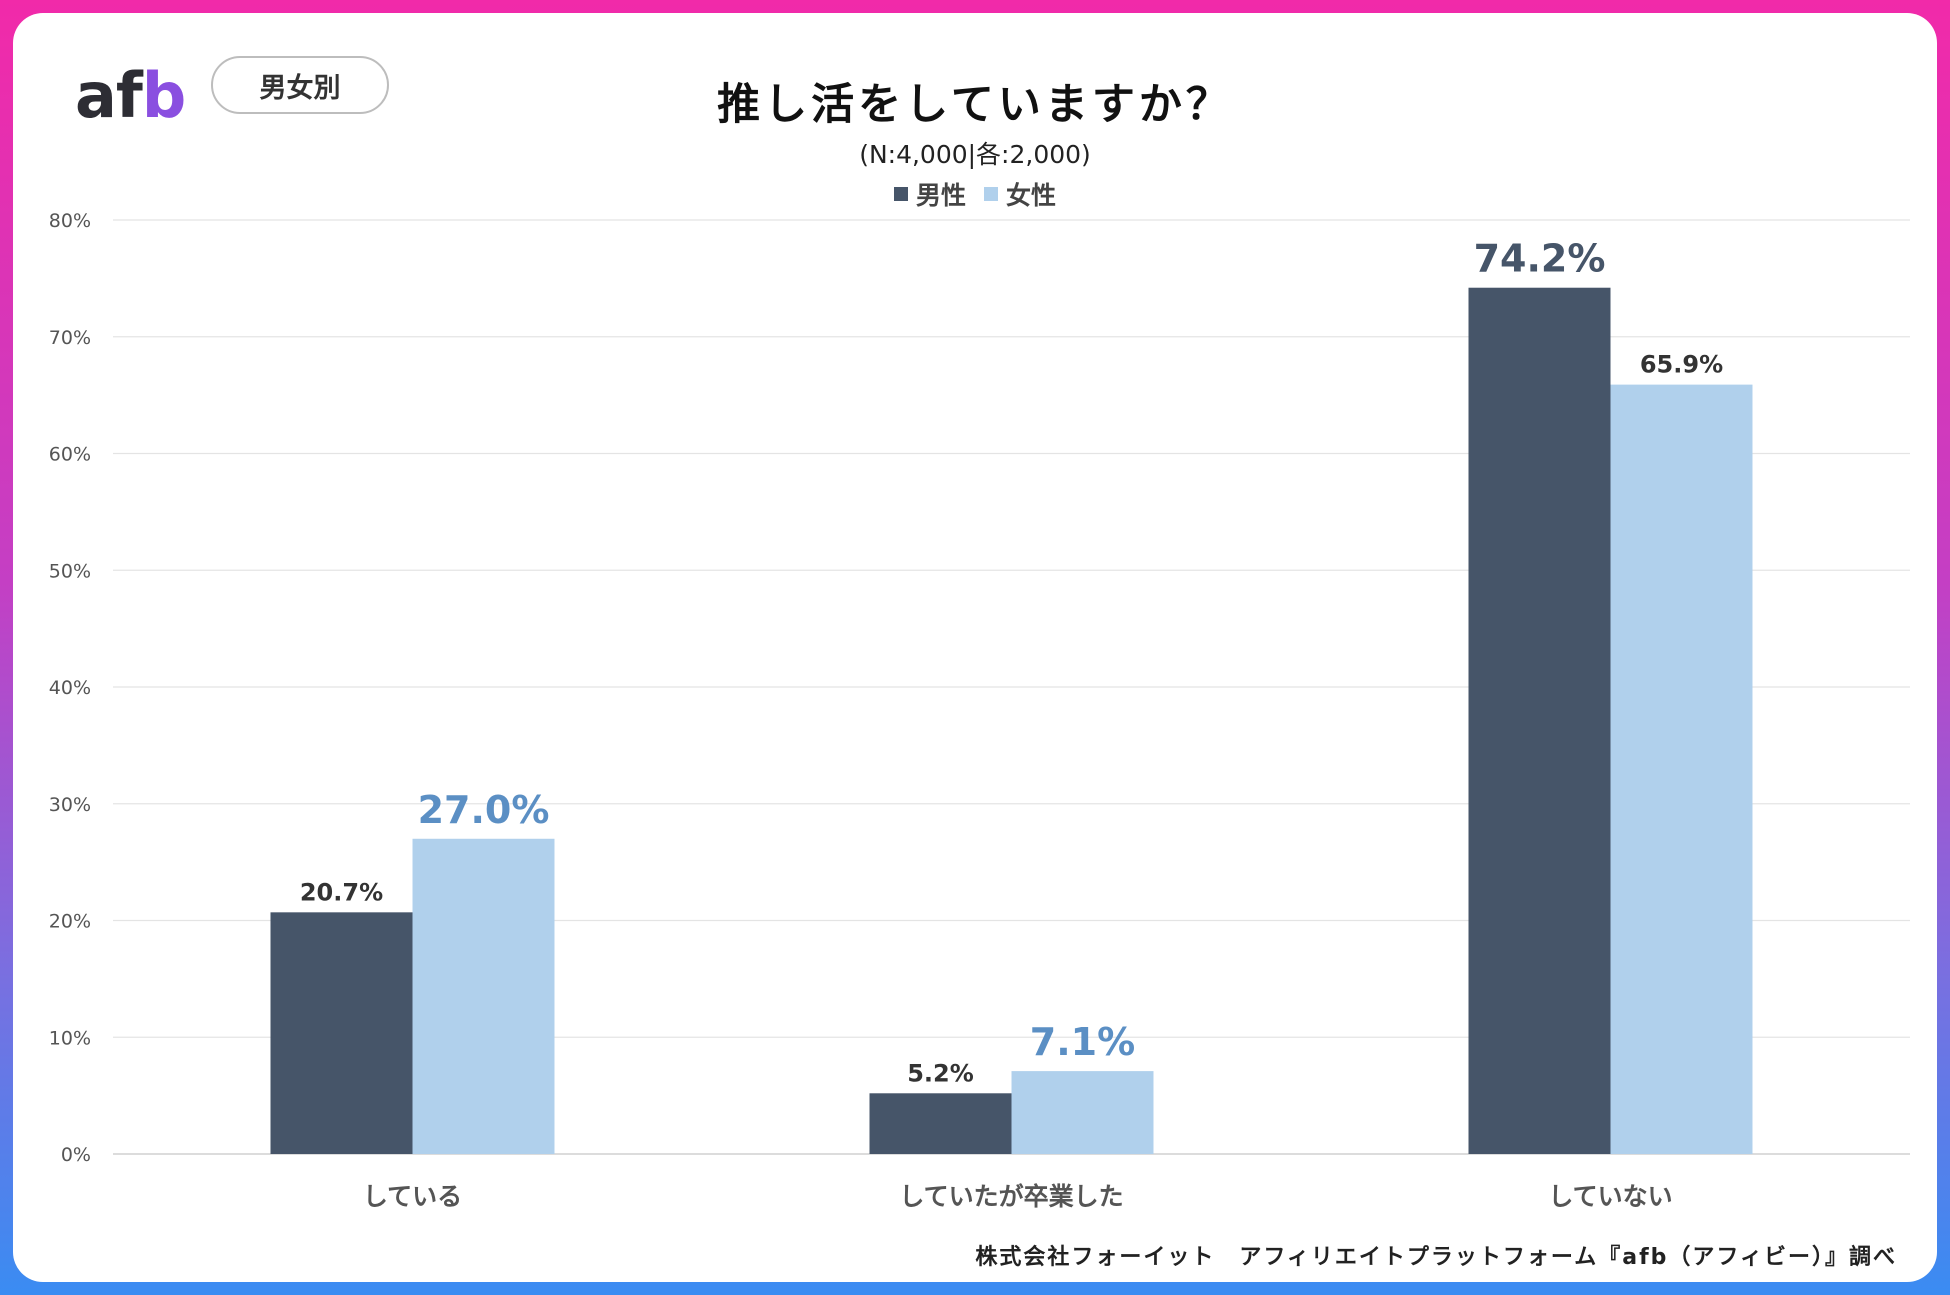 This screenshot has height=1295, width=1950. I want to click on source-credit: 株式会社フォーイット アフィリエイトプラットフォーム『afb（アフィビー）』調べ, so click(1436, 1257).